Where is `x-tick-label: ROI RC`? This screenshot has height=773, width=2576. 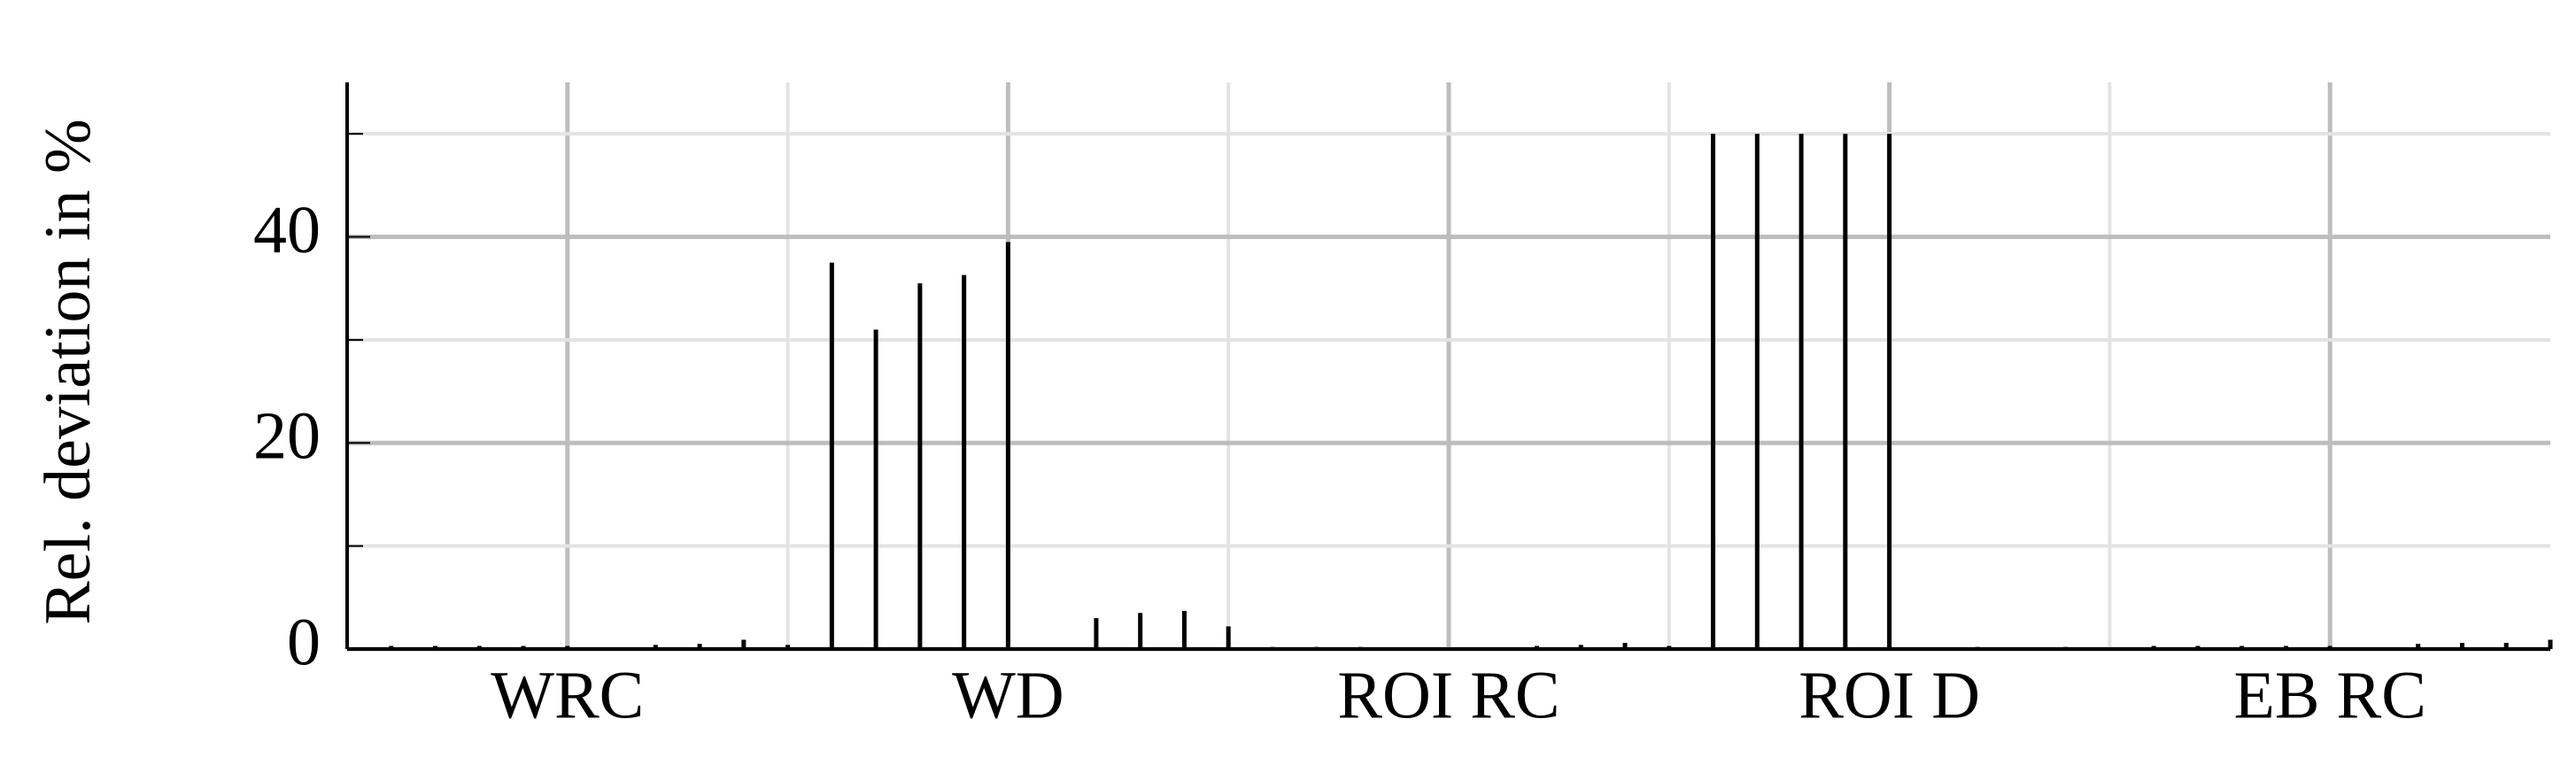
x-tick-label: ROI RC is located at coordinates (1448, 695).